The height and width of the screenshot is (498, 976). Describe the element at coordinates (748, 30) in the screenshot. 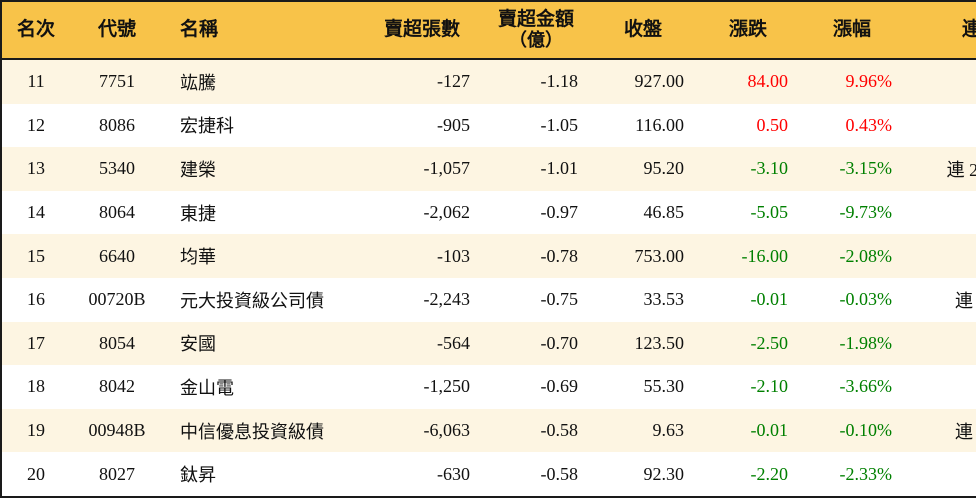

I see `column-header-change: 漲跌` at that location.